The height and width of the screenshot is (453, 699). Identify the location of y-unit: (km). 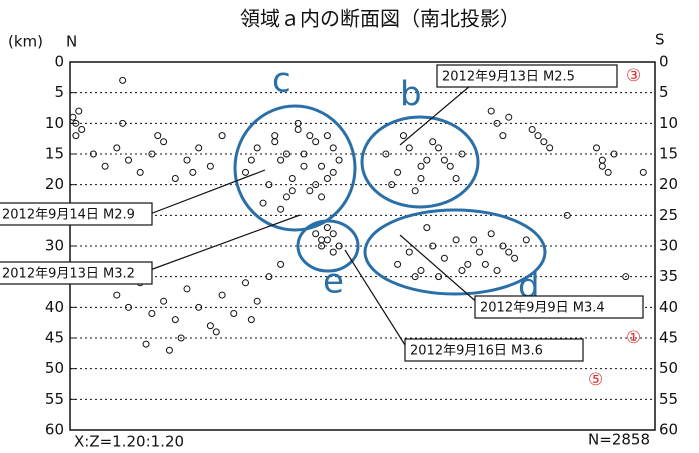
(25, 42).